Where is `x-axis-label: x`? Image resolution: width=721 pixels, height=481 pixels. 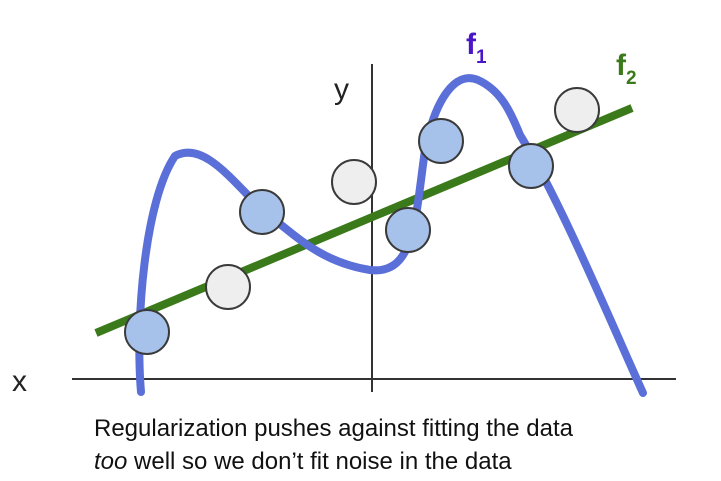
x-axis-label: x is located at coordinates (19, 381).